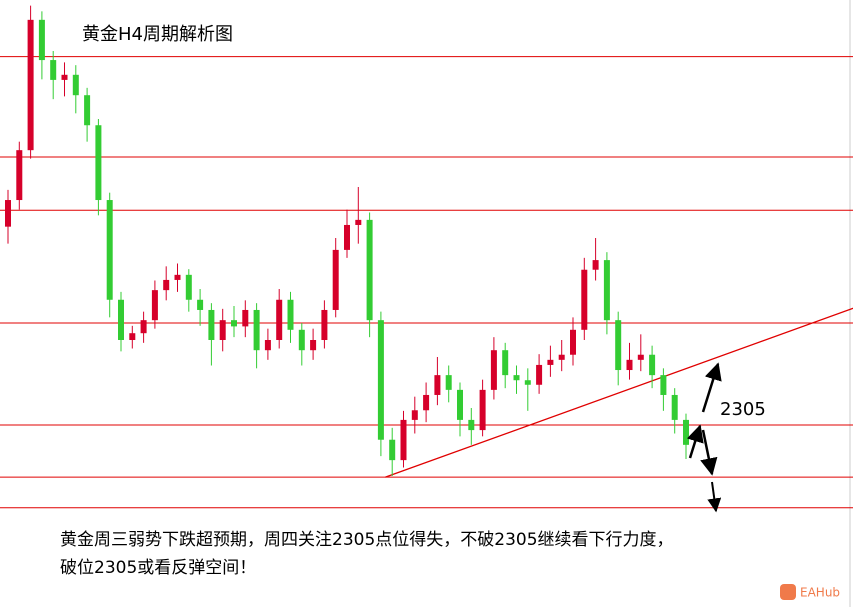  What do you see at coordinates (157, 34) in the screenshot?
I see `chart-title: 黄金H4周期解析图` at bounding box center [157, 34].